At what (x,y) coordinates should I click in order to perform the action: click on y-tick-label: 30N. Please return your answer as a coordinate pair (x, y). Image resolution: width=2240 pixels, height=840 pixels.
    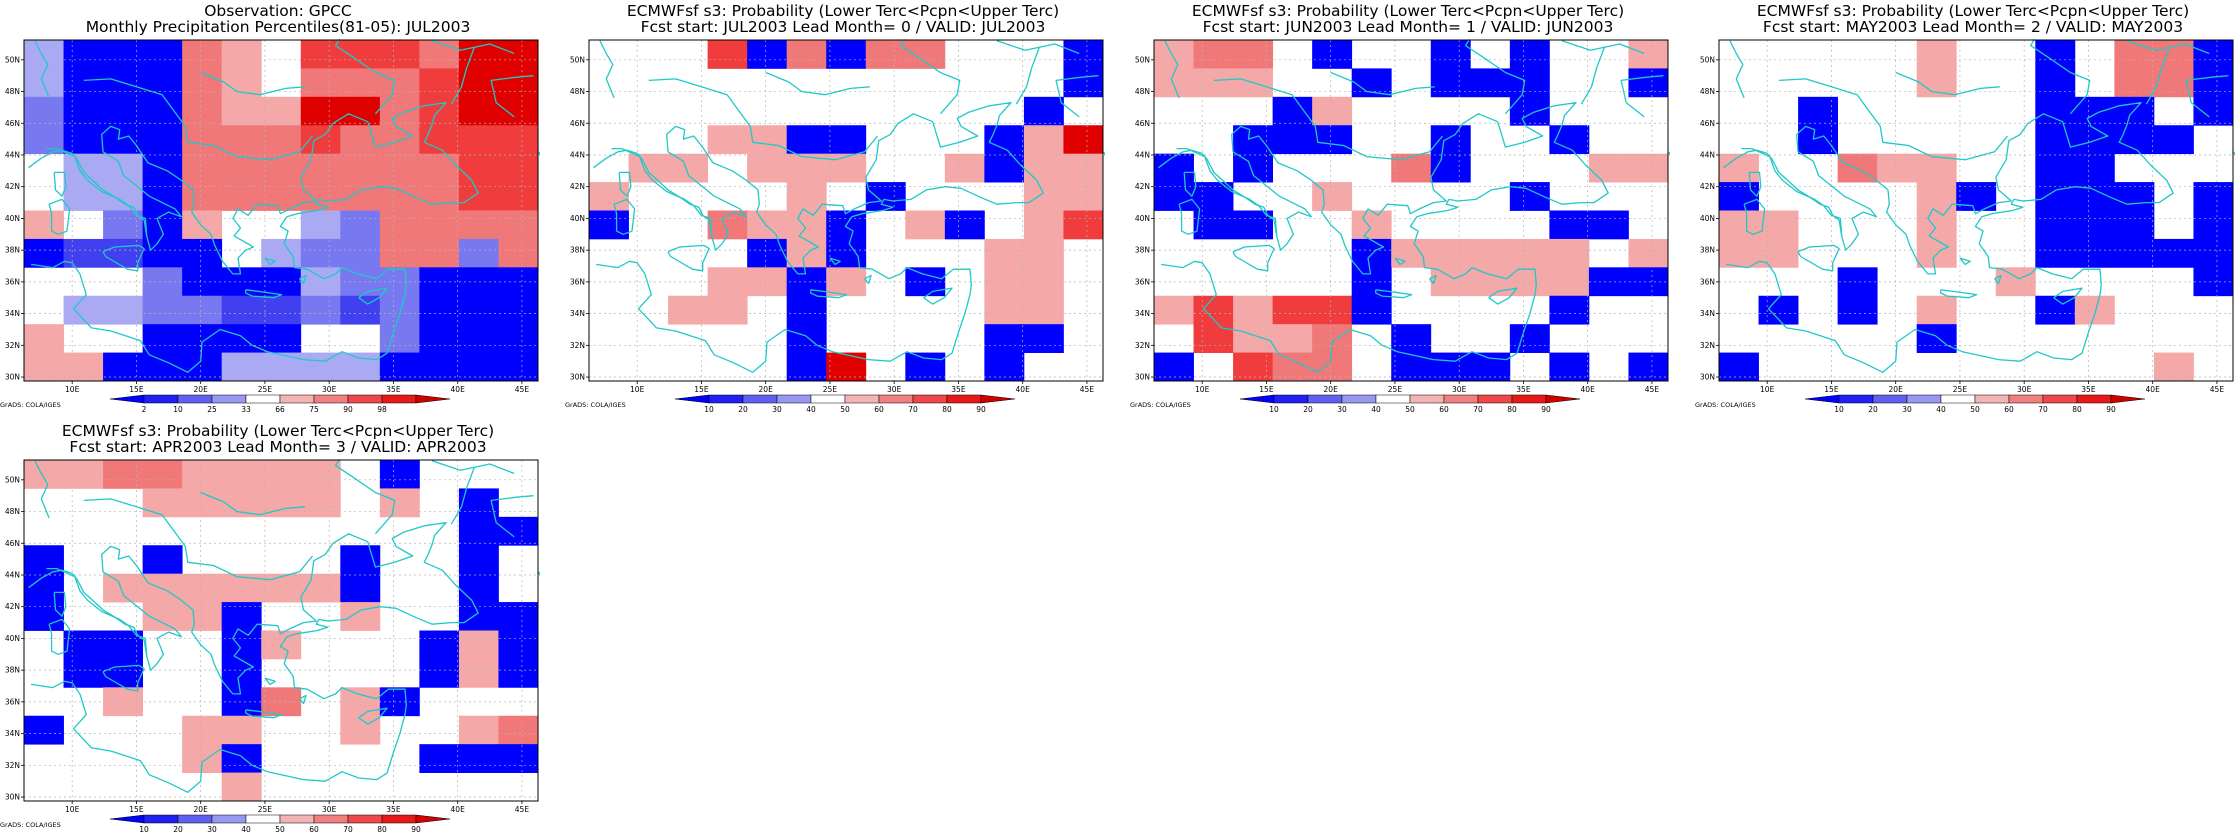
    Looking at the image, I should click on (1142, 377).